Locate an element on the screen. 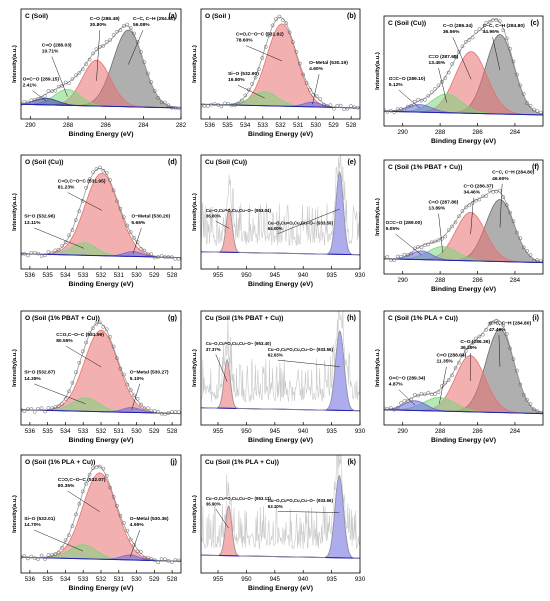 This screenshot has width=550, height=601. peak-label-k-1: Cu−O,Cu=O,Cu,Cu−O− (933.66) is located at coordinates (301, 500).